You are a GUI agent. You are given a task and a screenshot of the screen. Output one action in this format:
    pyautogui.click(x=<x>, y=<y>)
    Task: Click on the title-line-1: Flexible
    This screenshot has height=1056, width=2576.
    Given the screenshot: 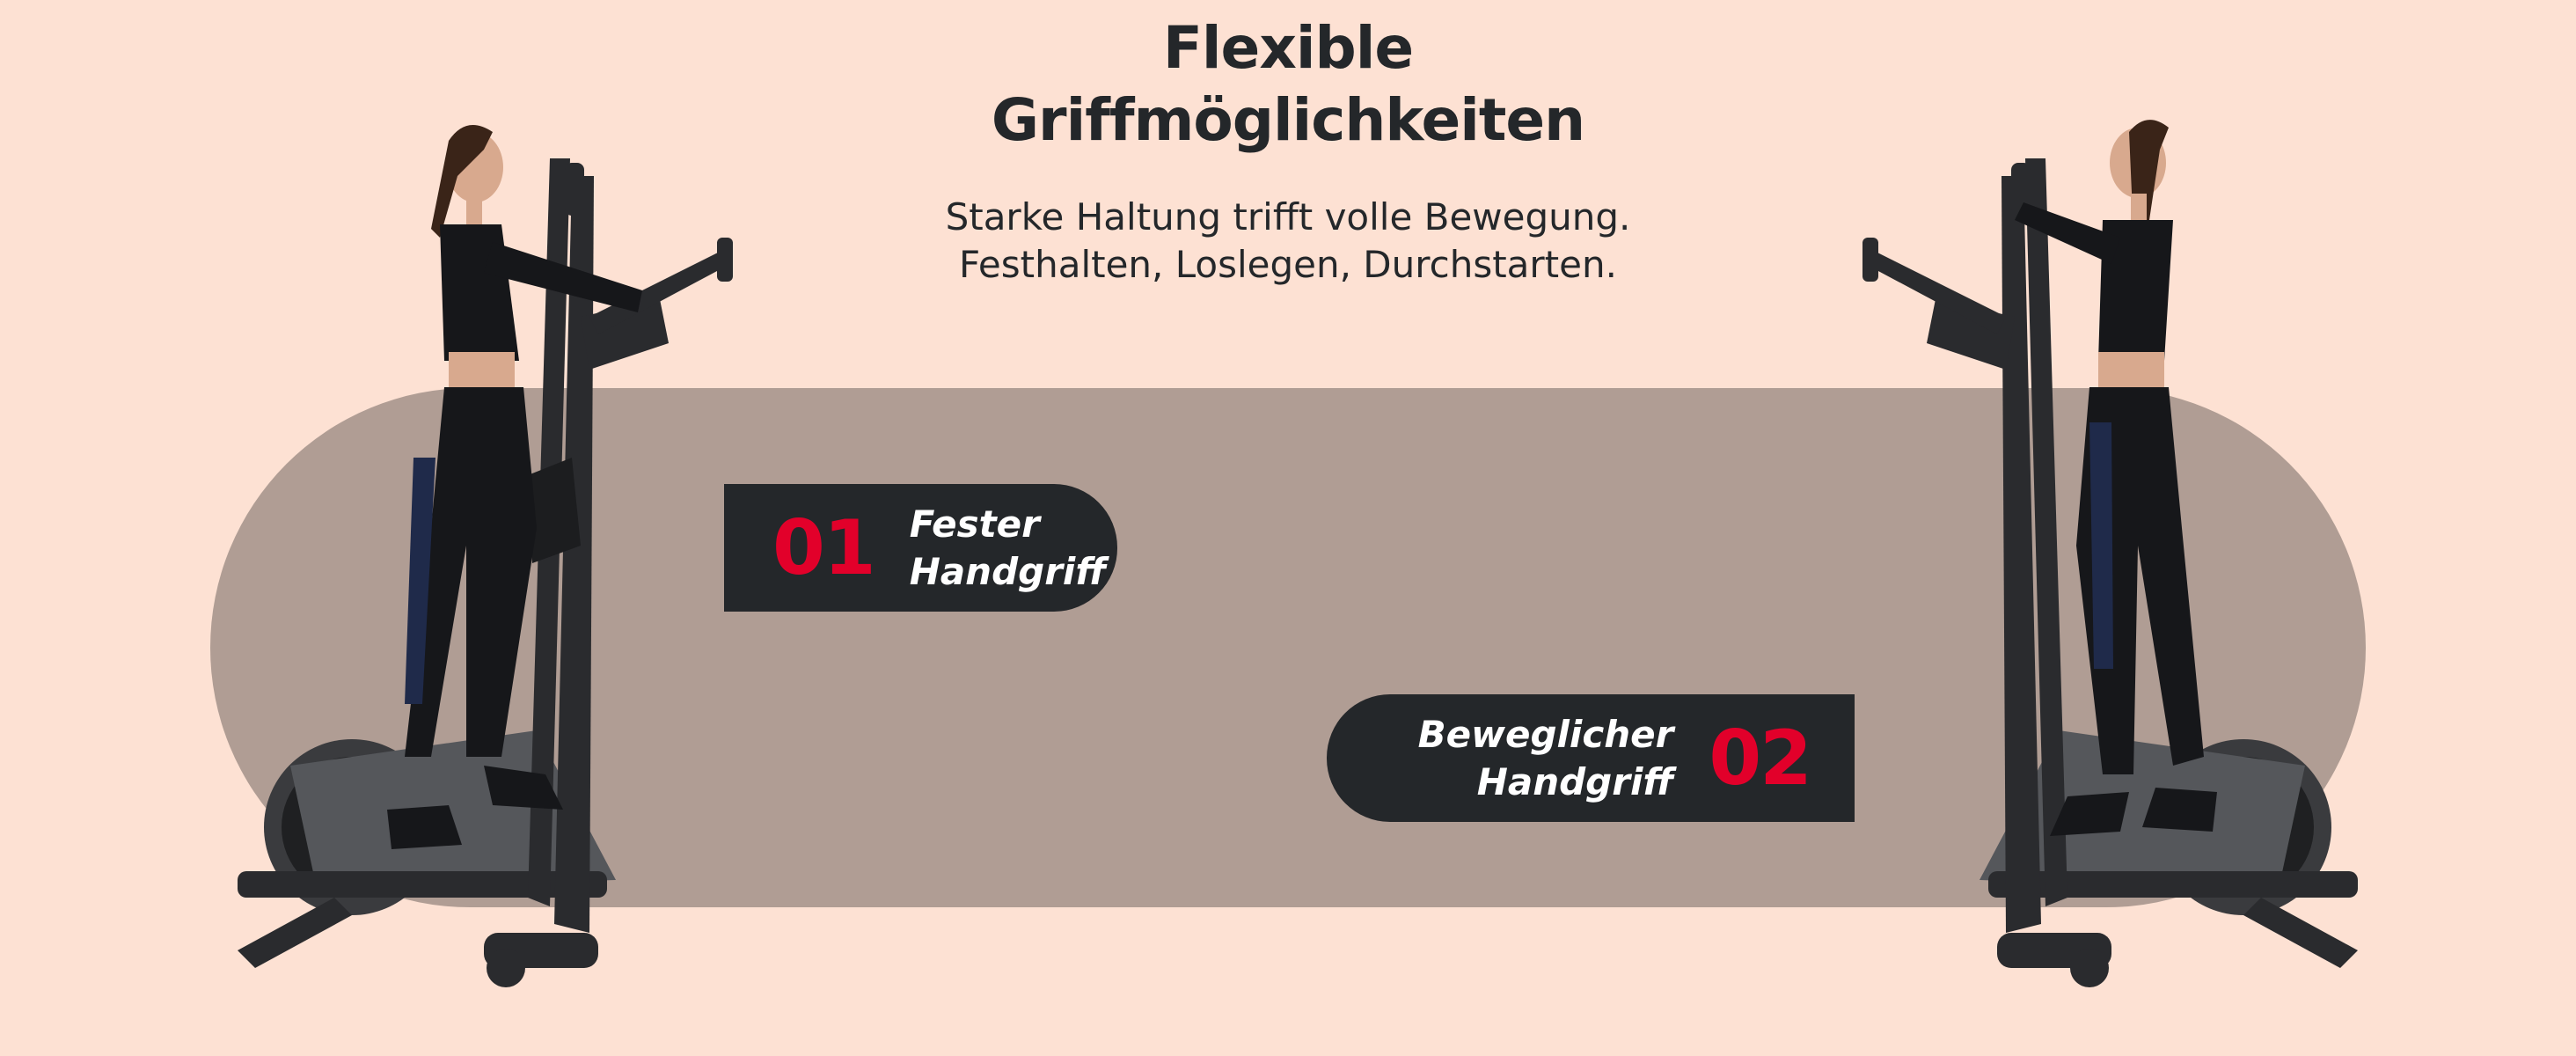 What is the action you would take?
    pyautogui.click(x=1288, y=48)
    